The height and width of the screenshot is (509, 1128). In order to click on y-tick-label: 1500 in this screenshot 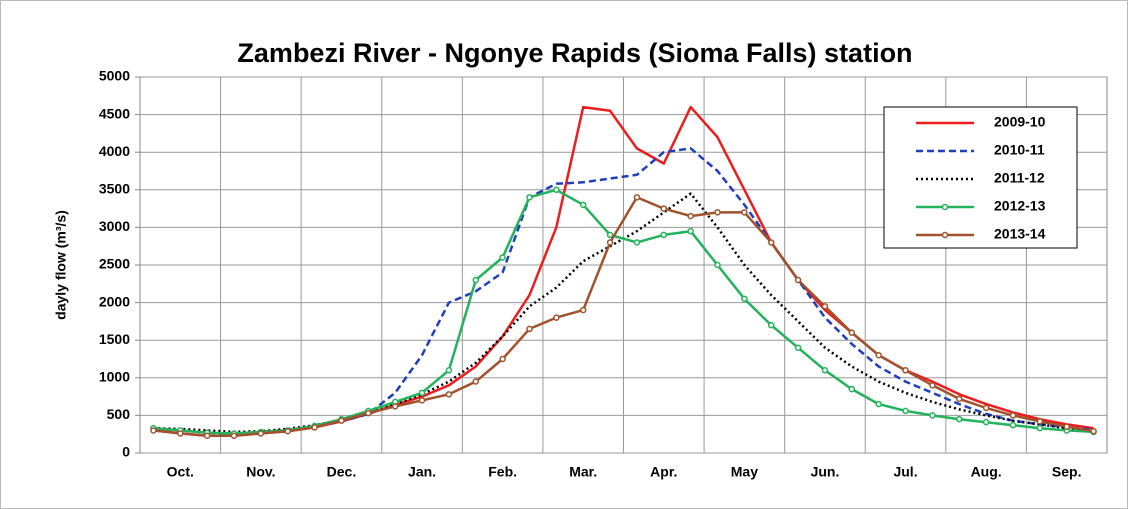, I will do `click(114, 339)`.